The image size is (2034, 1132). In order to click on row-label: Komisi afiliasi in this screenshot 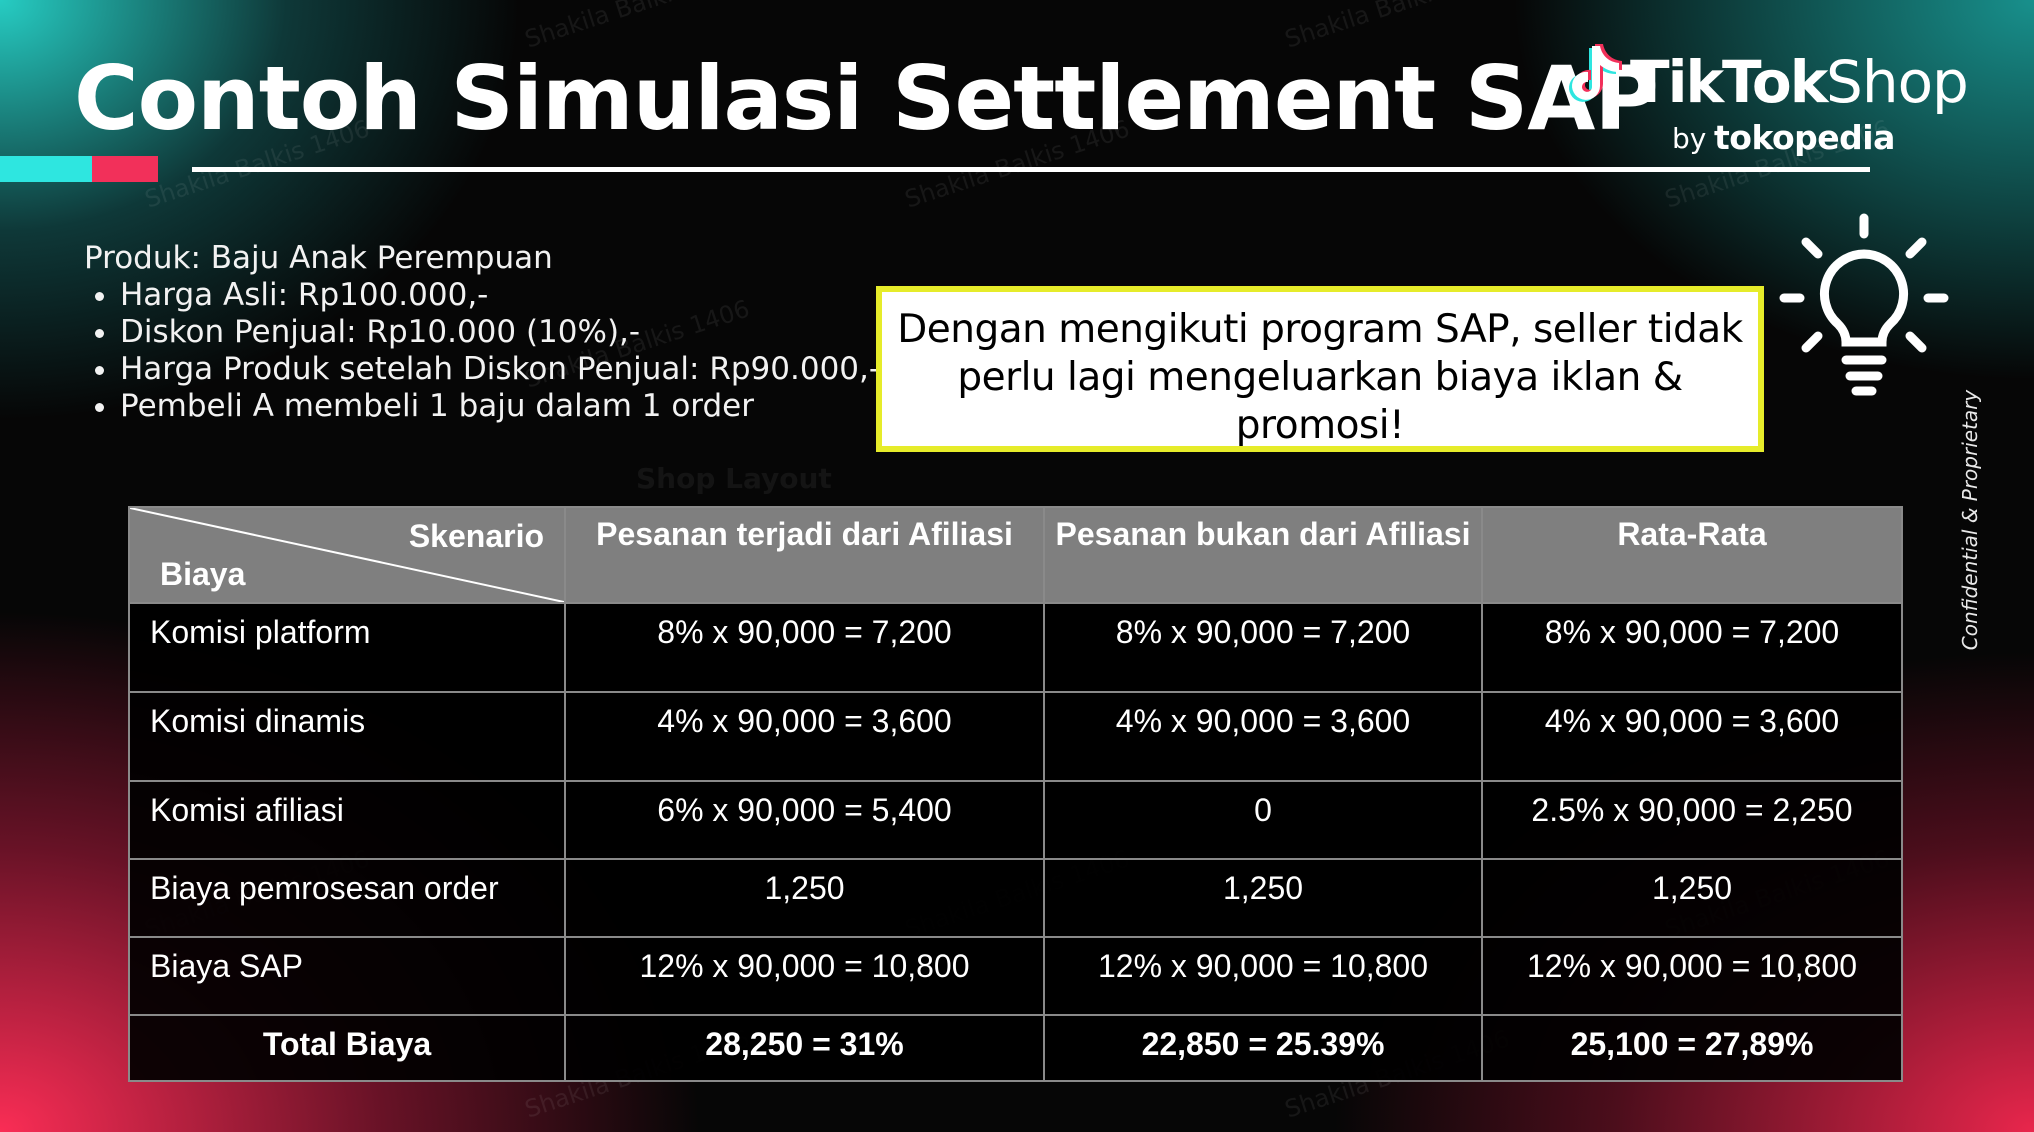, I will do `click(347, 820)`.